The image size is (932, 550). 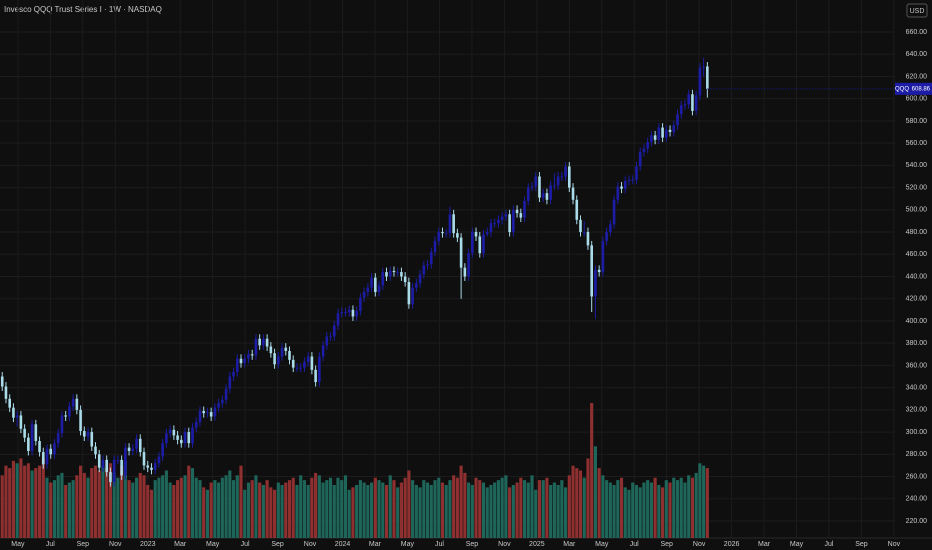 What do you see at coordinates (917, 232) in the screenshot?
I see `y-tick-label: 480.00` at bounding box center [917, 232].